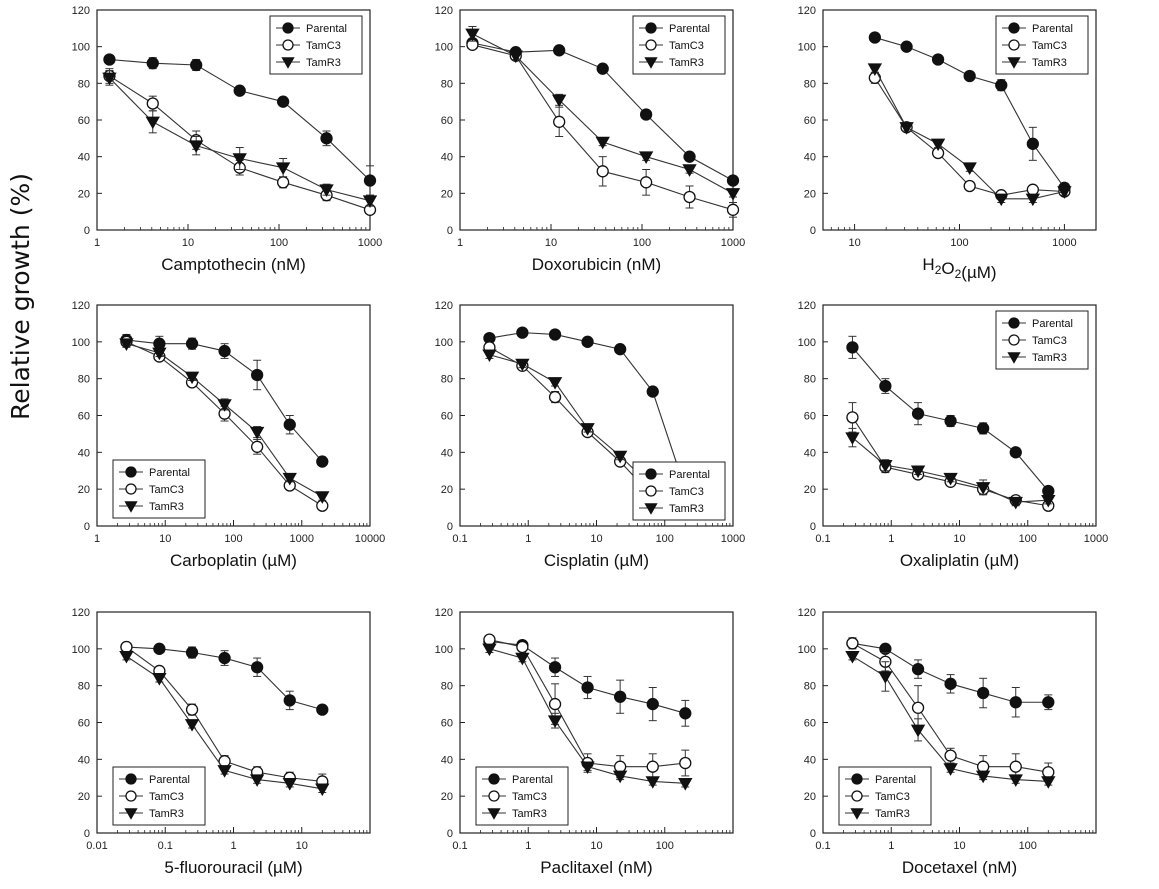  Describe the element at coordinates (959, 867) in the screenshot. I see `x-axis-label: Docetaxel (nM)` at that location.